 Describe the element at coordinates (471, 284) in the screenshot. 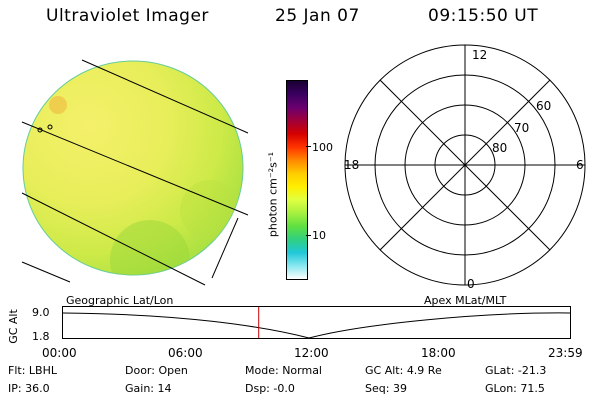

I see `mlt-label-0: 0` at that location.